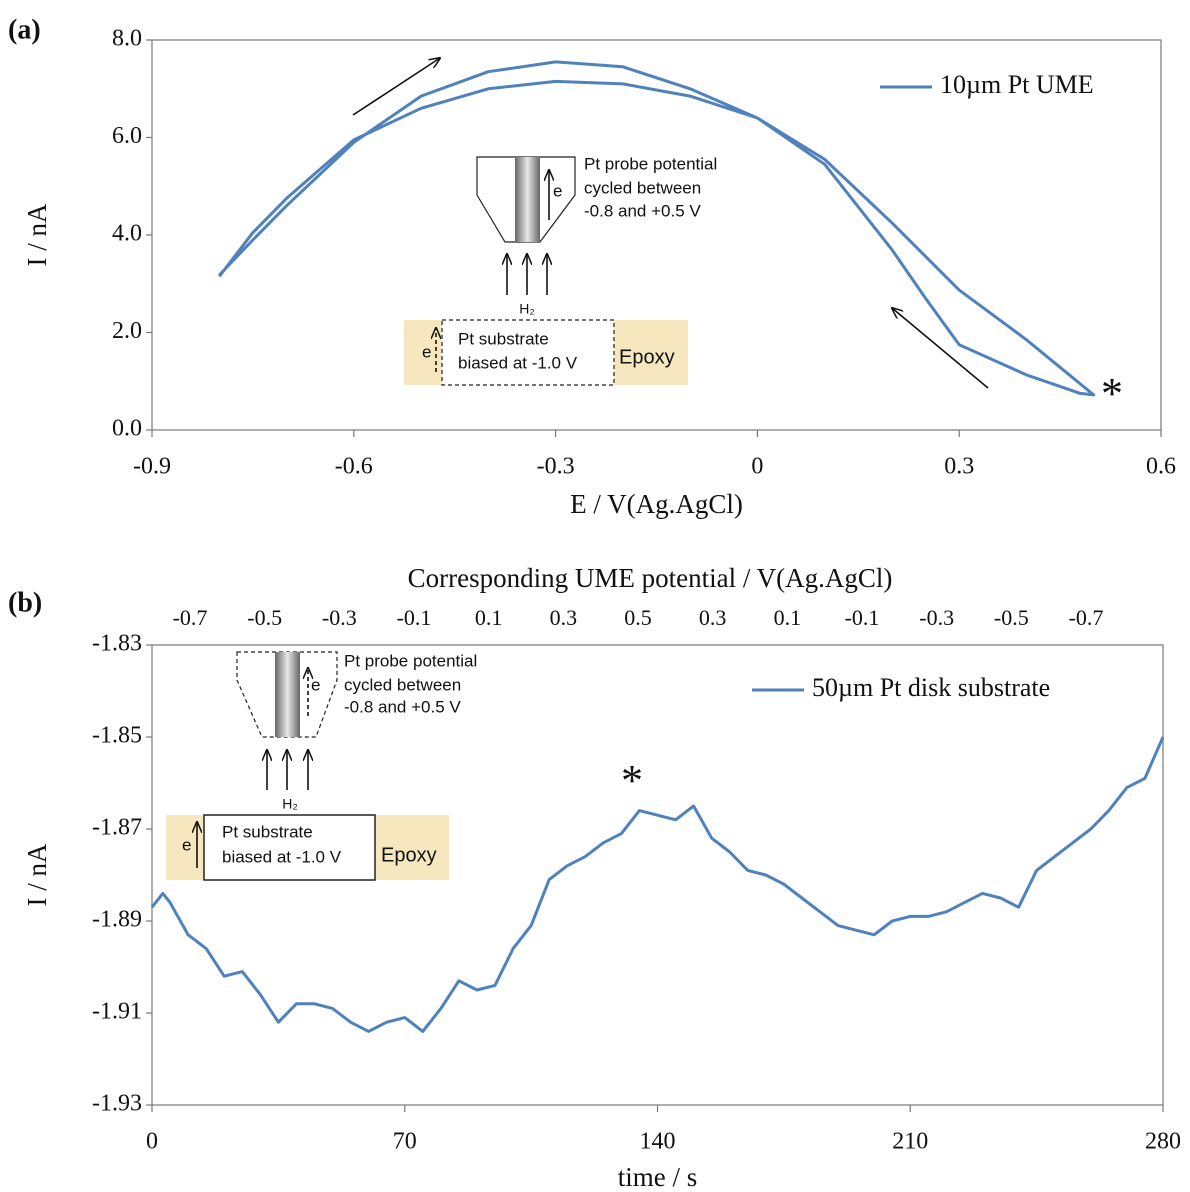  Describe the element at coordinates (1163, 1142) in the screenshot. I see `x-tick-label: 280` at that location.